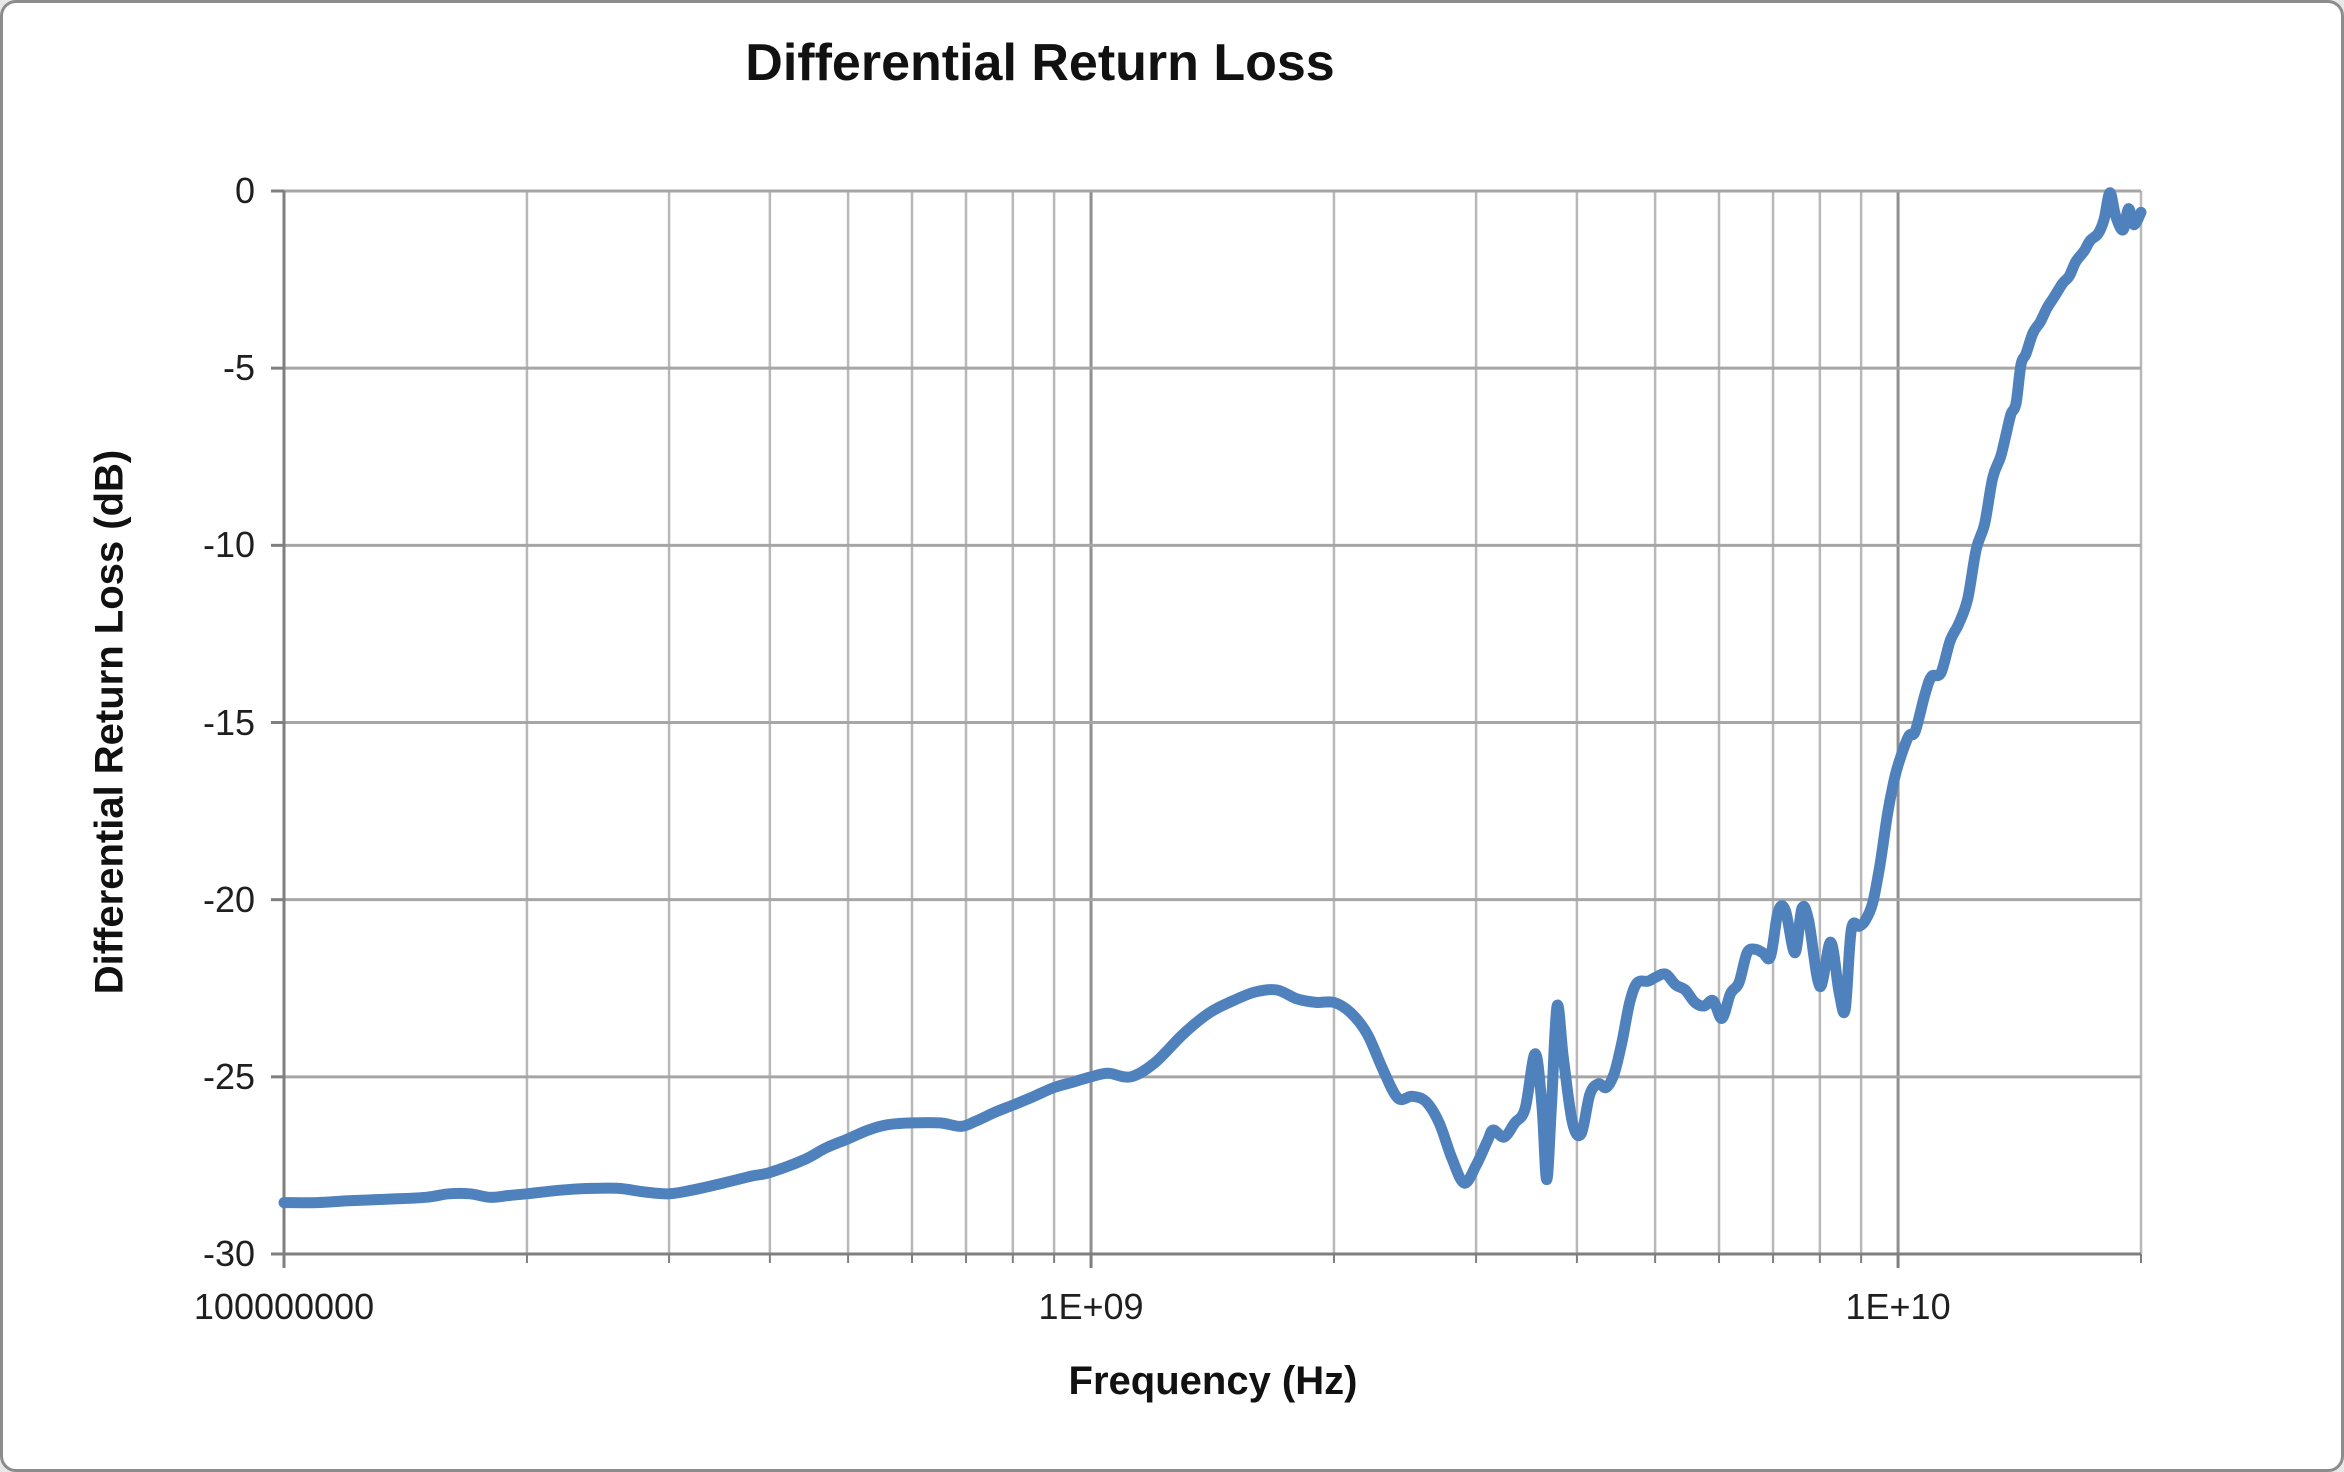  Describe the element at coordinates (284, 1306) in the screenshot. I see `x-tick-label: 100000000` at that location.